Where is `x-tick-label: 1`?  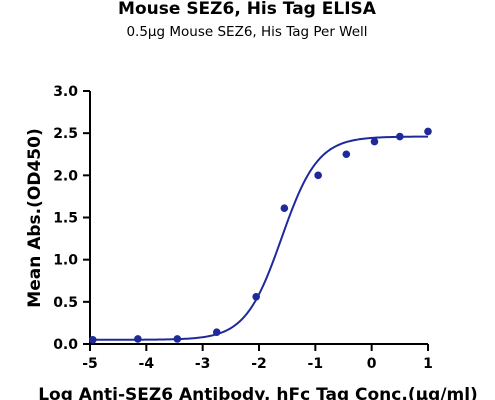 x-tick-label: 1 is located at coordinates (428, 364).